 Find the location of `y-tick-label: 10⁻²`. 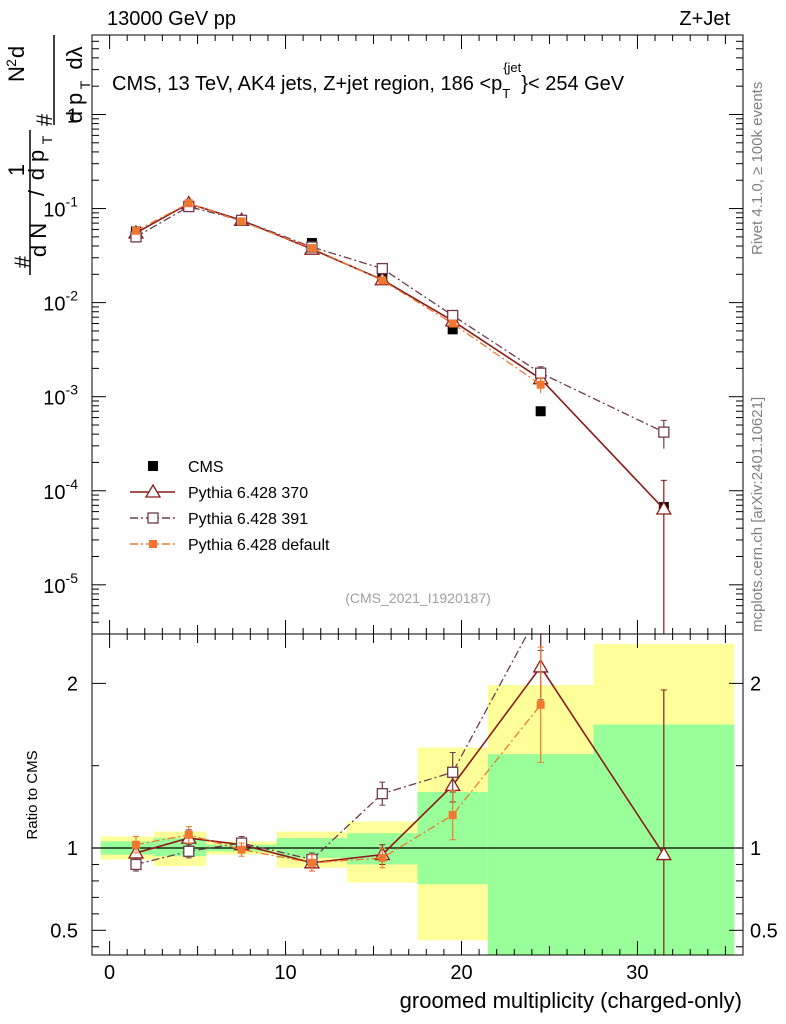

y-tick-label: 10⁻² is located at coordinates (60, 302).